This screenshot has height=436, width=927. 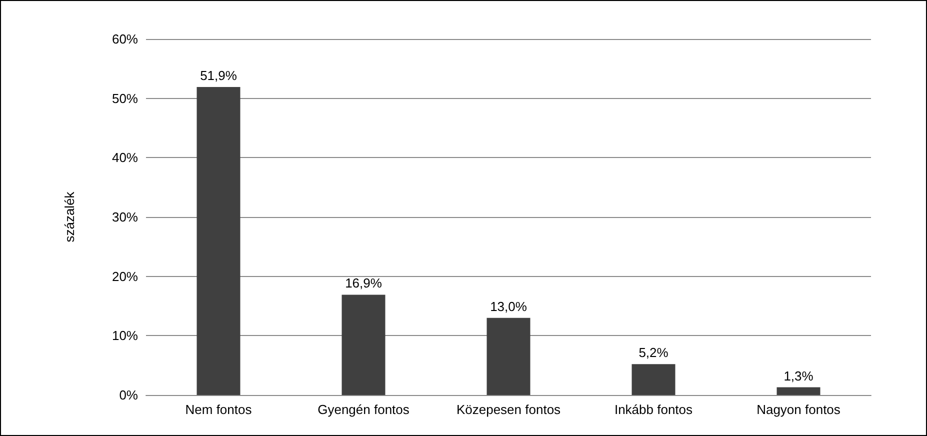 What do you see at coordinates (799, 376) in the screenshot?
I see `data-label: 1,3%` at bounding box center [799, 376].